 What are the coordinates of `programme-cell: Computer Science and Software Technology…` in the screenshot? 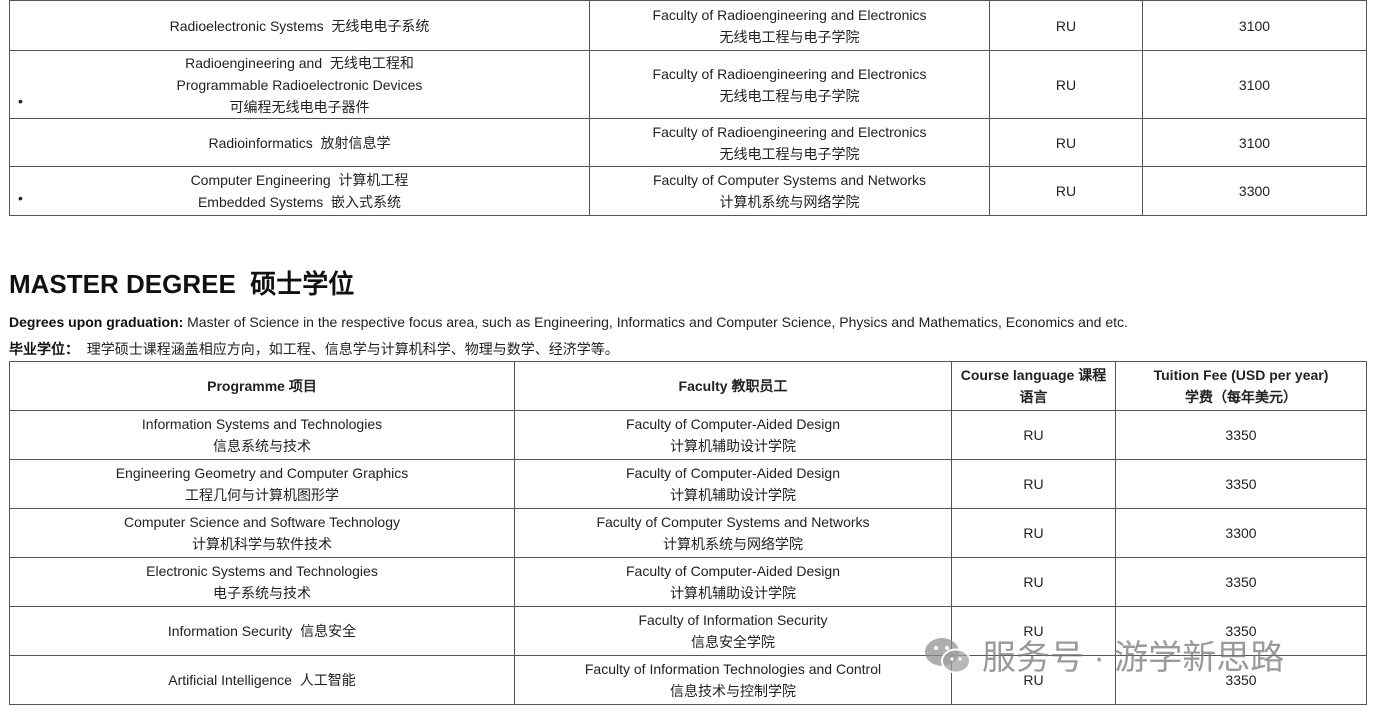 It's located at (262, 533).